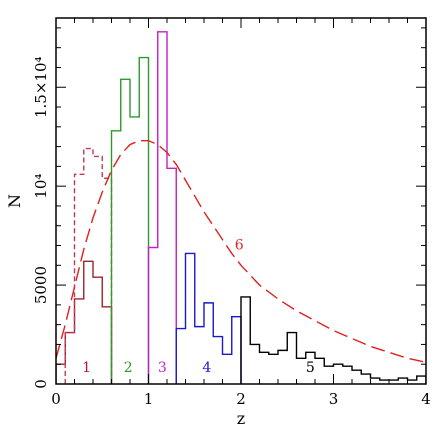 This screenshot has width=436, height=436. I want to click on y-tick-label: 1.5×10⁴, so click(41, 87).